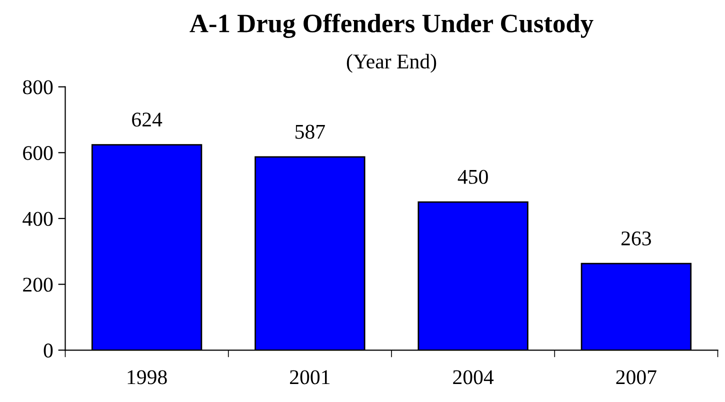  Describe the element at coordinates (37, 87) in the screenshot. I see `y-tick-label: 800` at that location.